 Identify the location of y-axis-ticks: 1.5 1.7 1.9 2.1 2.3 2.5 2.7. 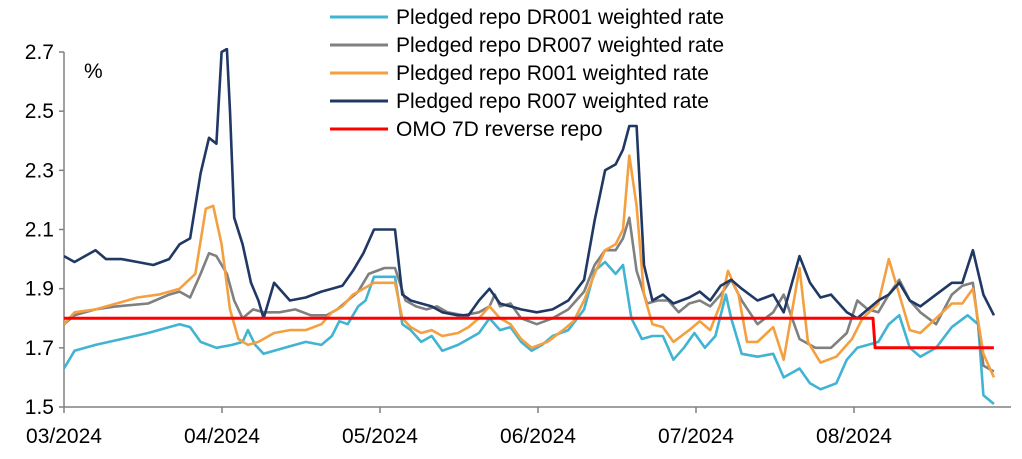
(44, 230).